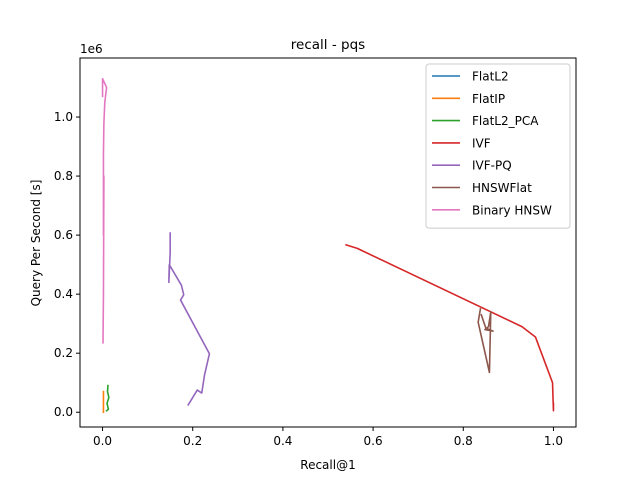  I want to click on series-line-ivf-pq, so click(189, 319).